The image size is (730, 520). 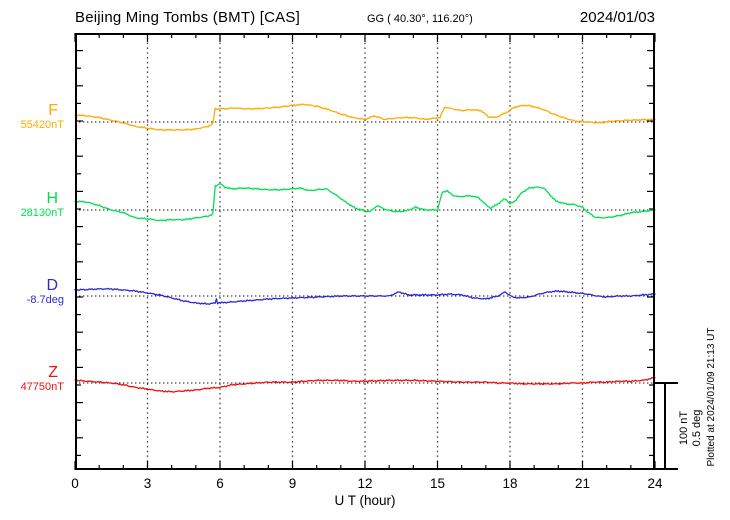 I want to click on scale-bar-cap-bottom, so click(x=665, y=469).